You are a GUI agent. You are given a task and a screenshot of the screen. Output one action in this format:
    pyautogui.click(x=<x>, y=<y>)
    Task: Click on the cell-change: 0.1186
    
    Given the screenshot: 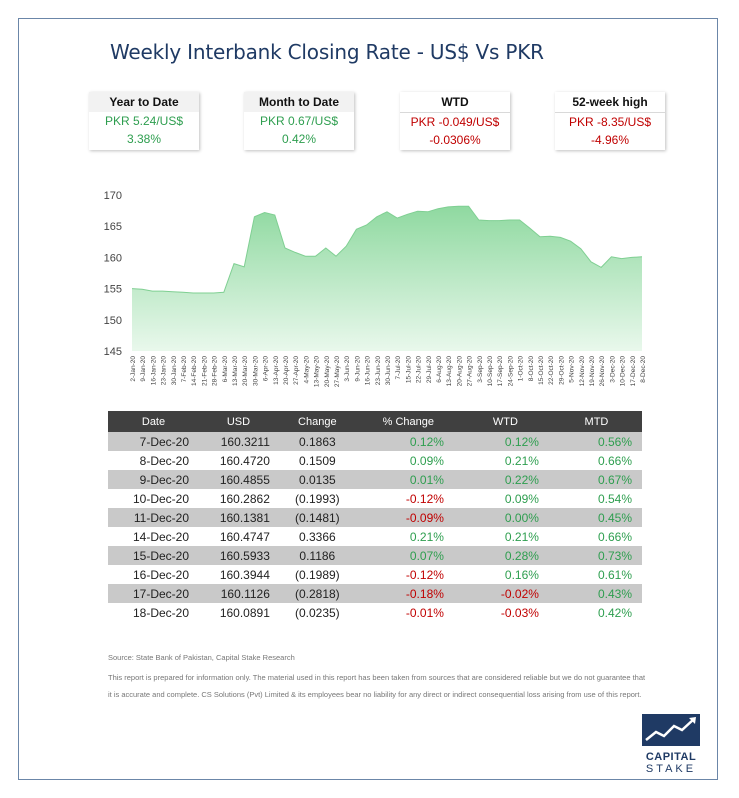 What is the action you would take?
    pyautogui.click(x=317, y=555)
    